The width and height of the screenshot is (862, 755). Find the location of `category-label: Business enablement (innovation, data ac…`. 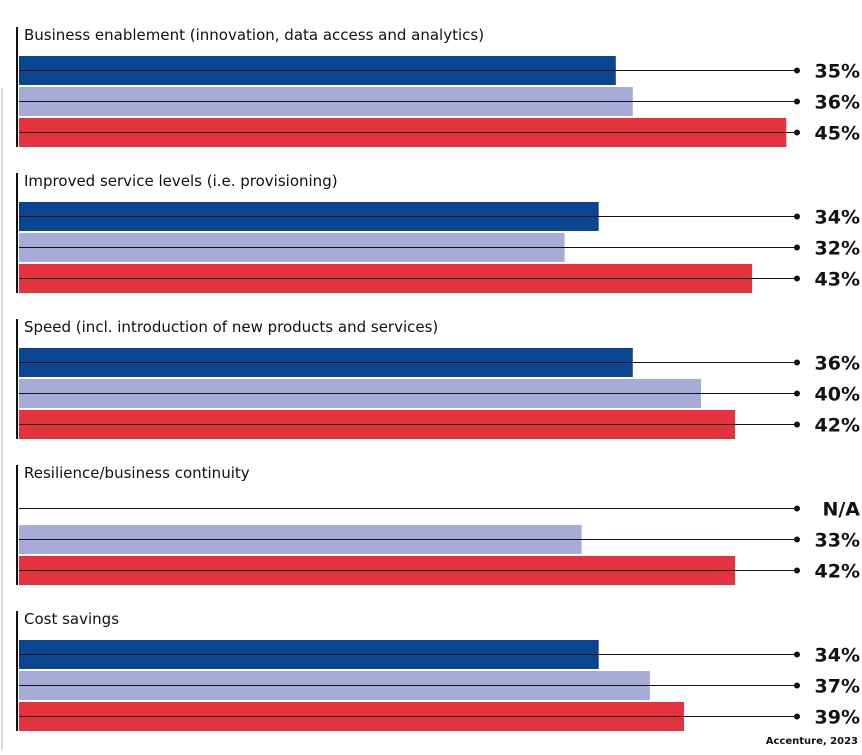

category-label: Business enablement (innovation, data ac… is located at coordinates (254, 35).